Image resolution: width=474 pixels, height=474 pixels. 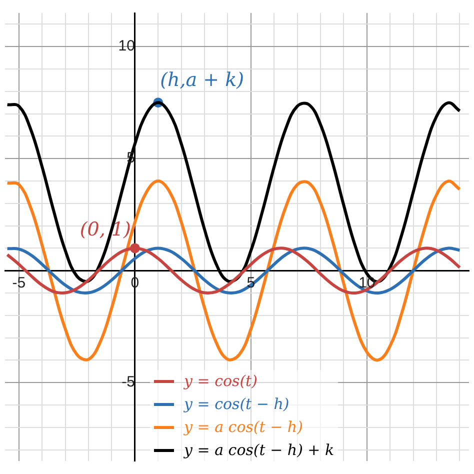 I want to click on x-tick-label: 5, so click(x=251, y=283).